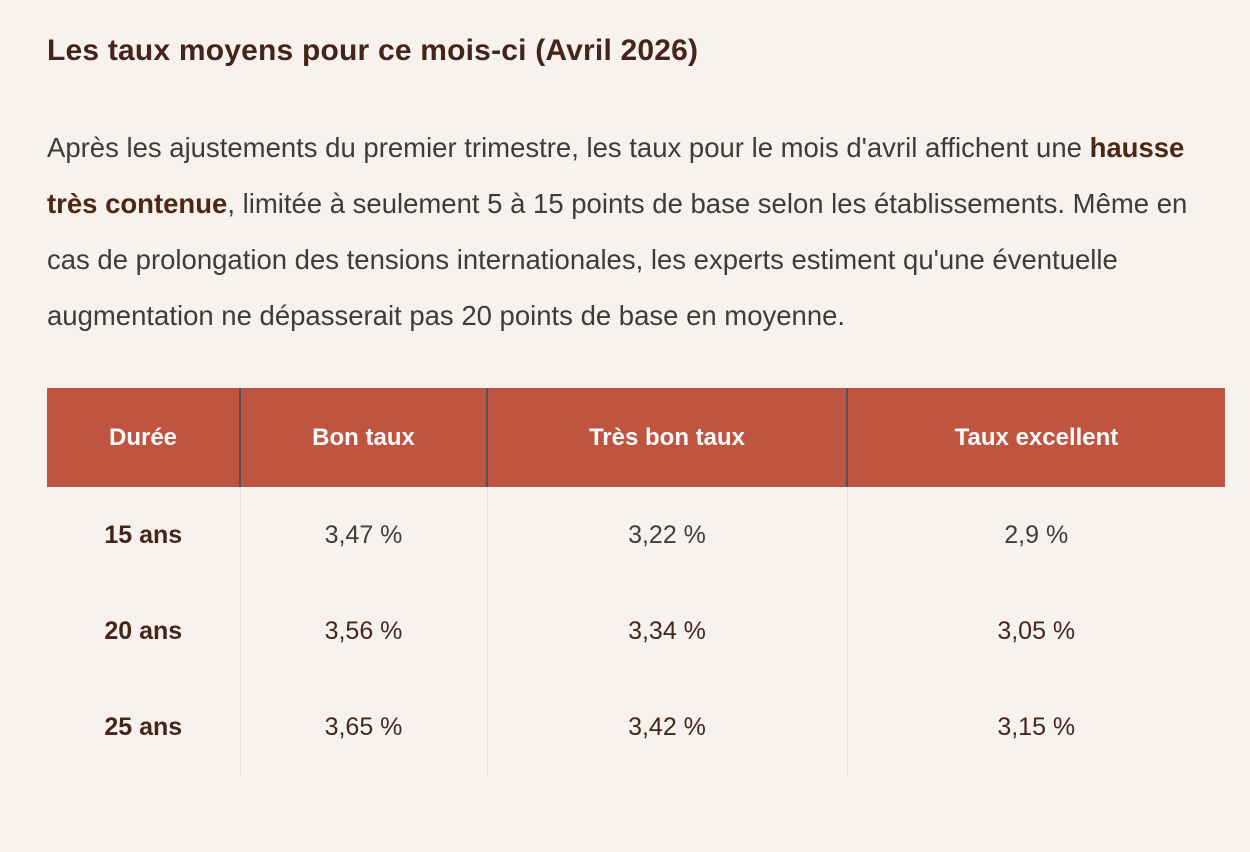  Describe the element at coordinates (144, 535) in the screenshot. I see `row-duration-label: 15 ans` at that location.